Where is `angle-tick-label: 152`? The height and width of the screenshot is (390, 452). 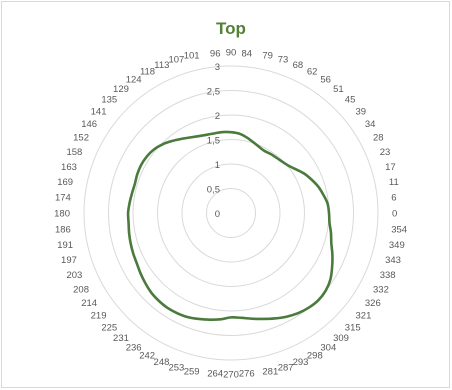 angle-tick-label: 152 is located at coordinates (81, 138).